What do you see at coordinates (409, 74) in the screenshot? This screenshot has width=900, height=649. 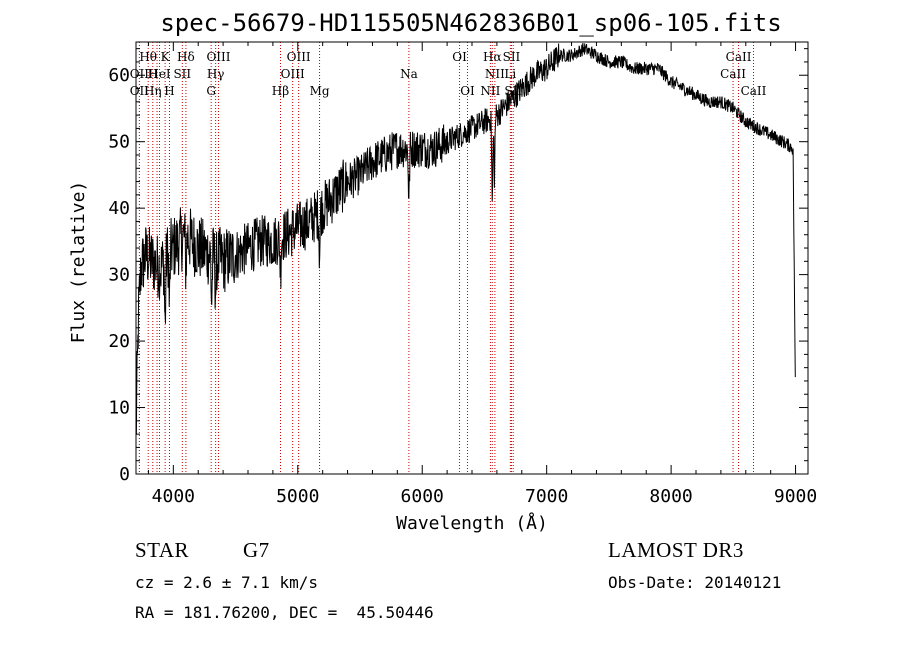 I see `line-label-15: Na` at bounding box center [409, 74].